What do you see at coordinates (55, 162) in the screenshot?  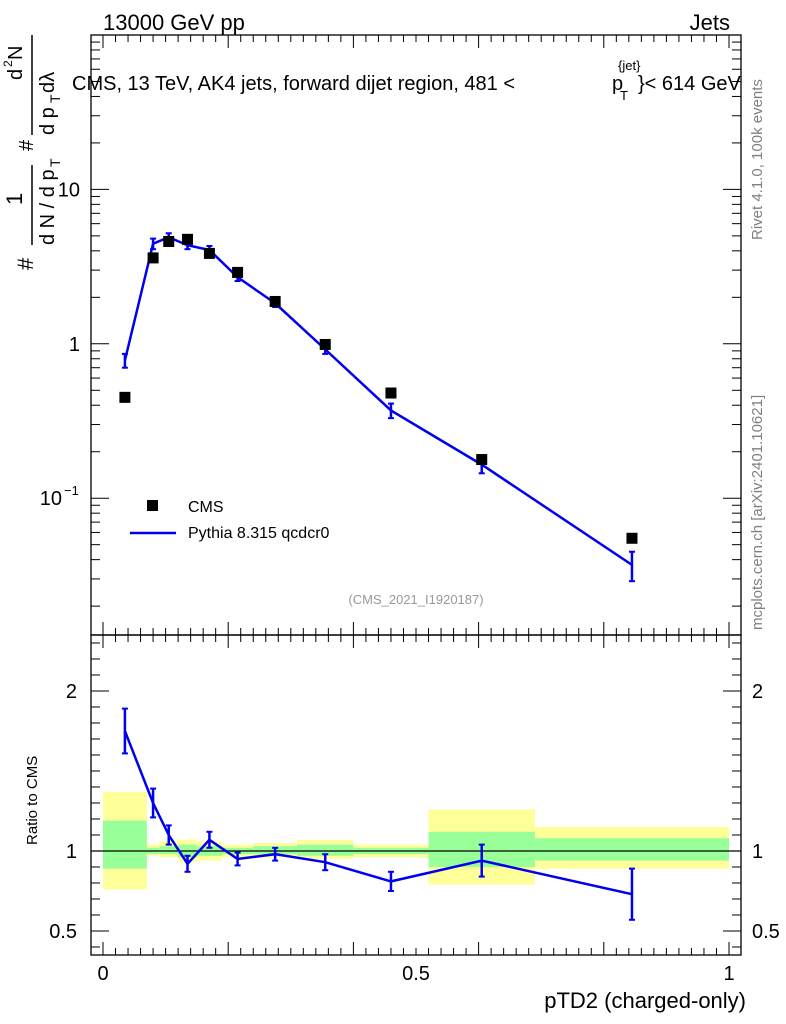 I see `y-label-den-sub: T` at bounding box center [55, 162].